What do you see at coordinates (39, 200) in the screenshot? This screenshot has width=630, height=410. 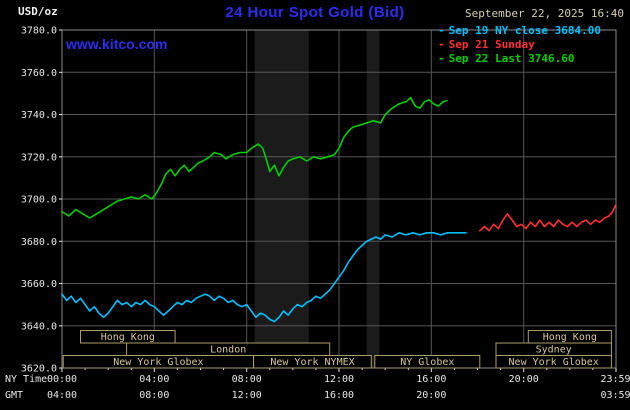 I see `y-tick-label: 3700.0` at bounding box center [39, 200].